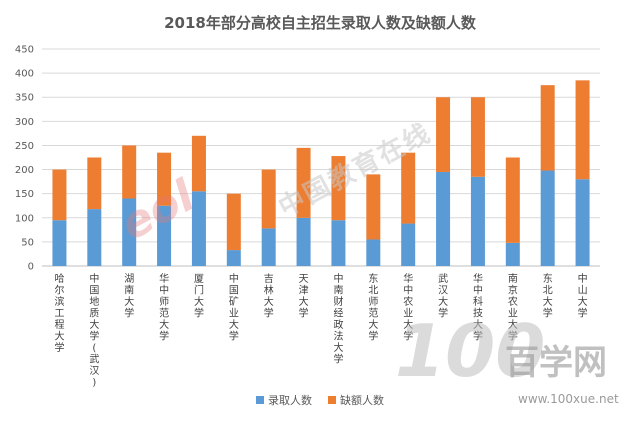 This screenshot has height=421, width=640. What do you see at coordinates (568, 399) in the screenshot?
I see `100xue-watermark-url: www.100xue.net` at bounding box center [568, 399].